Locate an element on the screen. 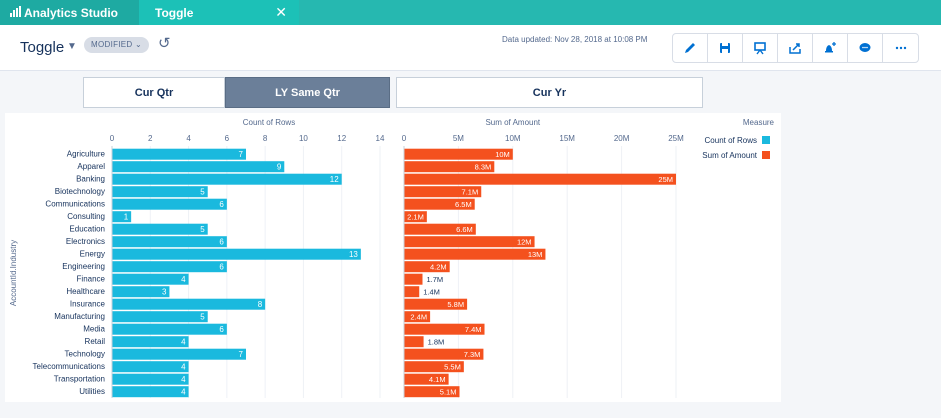 Image resolution: width=941 pixels, height=418 pixels. category-label: Finance is located at coordinates (91, 279).